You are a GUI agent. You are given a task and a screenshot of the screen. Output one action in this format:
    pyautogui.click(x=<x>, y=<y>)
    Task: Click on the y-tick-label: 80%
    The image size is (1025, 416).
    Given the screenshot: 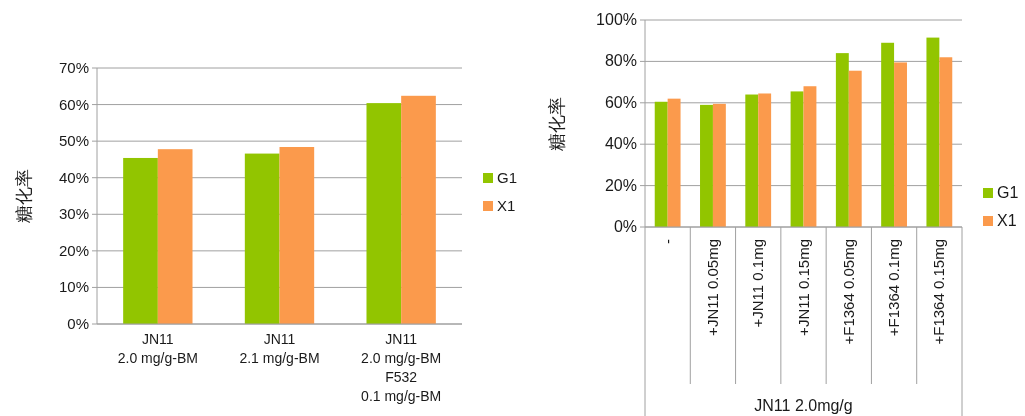 What is the action you would take?
    pyautogui.click(x=620, y=61)
    